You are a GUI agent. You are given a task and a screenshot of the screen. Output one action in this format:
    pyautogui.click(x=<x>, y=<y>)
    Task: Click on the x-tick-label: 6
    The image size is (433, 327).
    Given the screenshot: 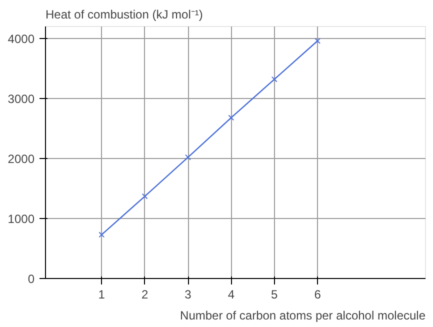 What is the action you would take?
    pyautogui.click(x=318, y=295)
    